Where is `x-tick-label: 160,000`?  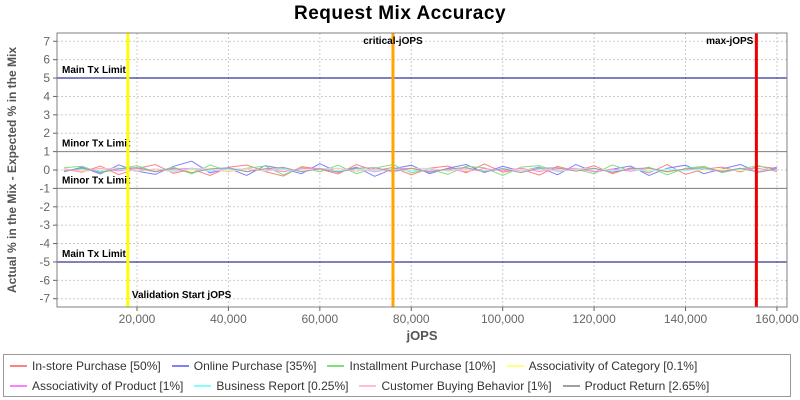
x-tick-label: 160,000 is located at coordinates (777, 319).